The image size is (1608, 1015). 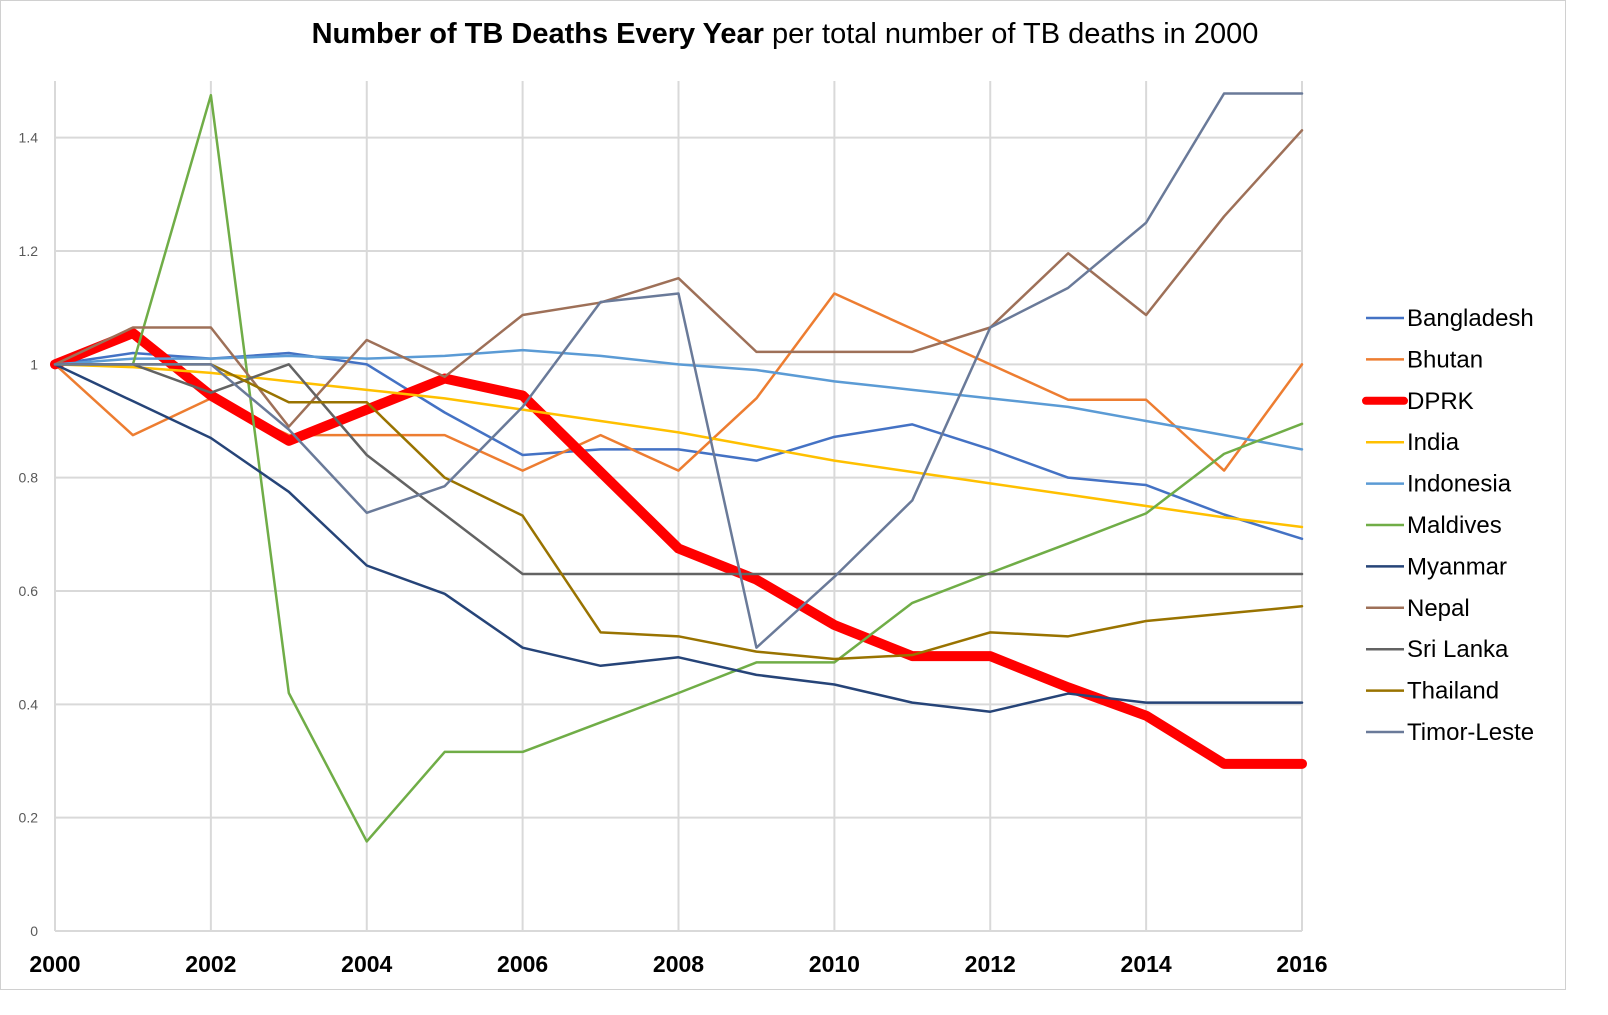 I want to click on series-line-india, so click(x=678, y=446).